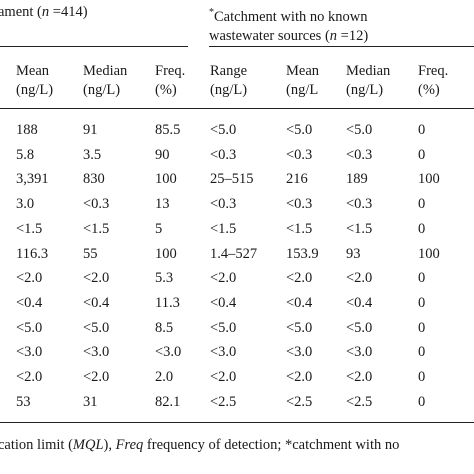 Image resolution: width=474 pixels, height=474 pixels. I want to click on rule-header-bottom, so click(237, 108).